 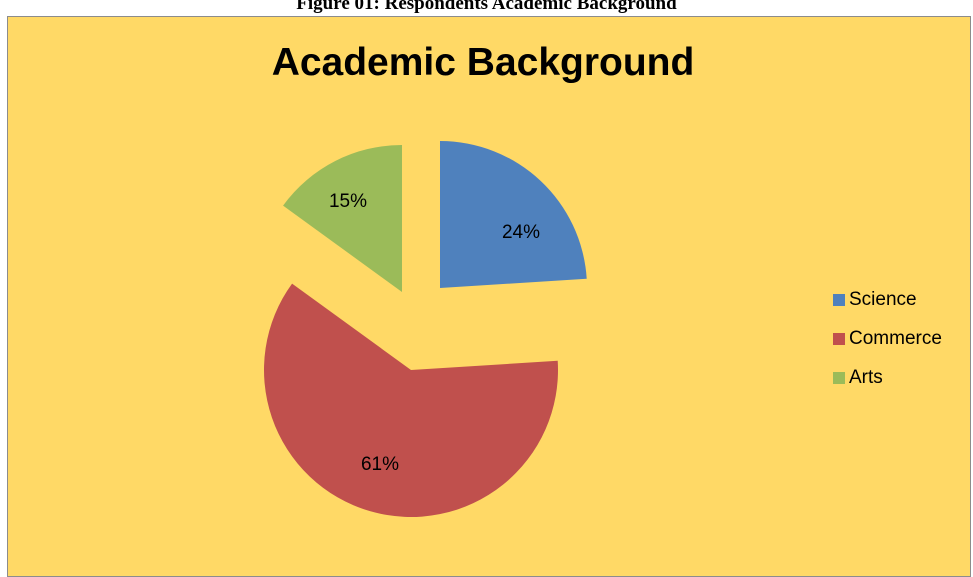 What do you see at coordinates (348, 201) in the screenshot?
I see `data-label-arts: 15%` at bounding box center [348, 201].